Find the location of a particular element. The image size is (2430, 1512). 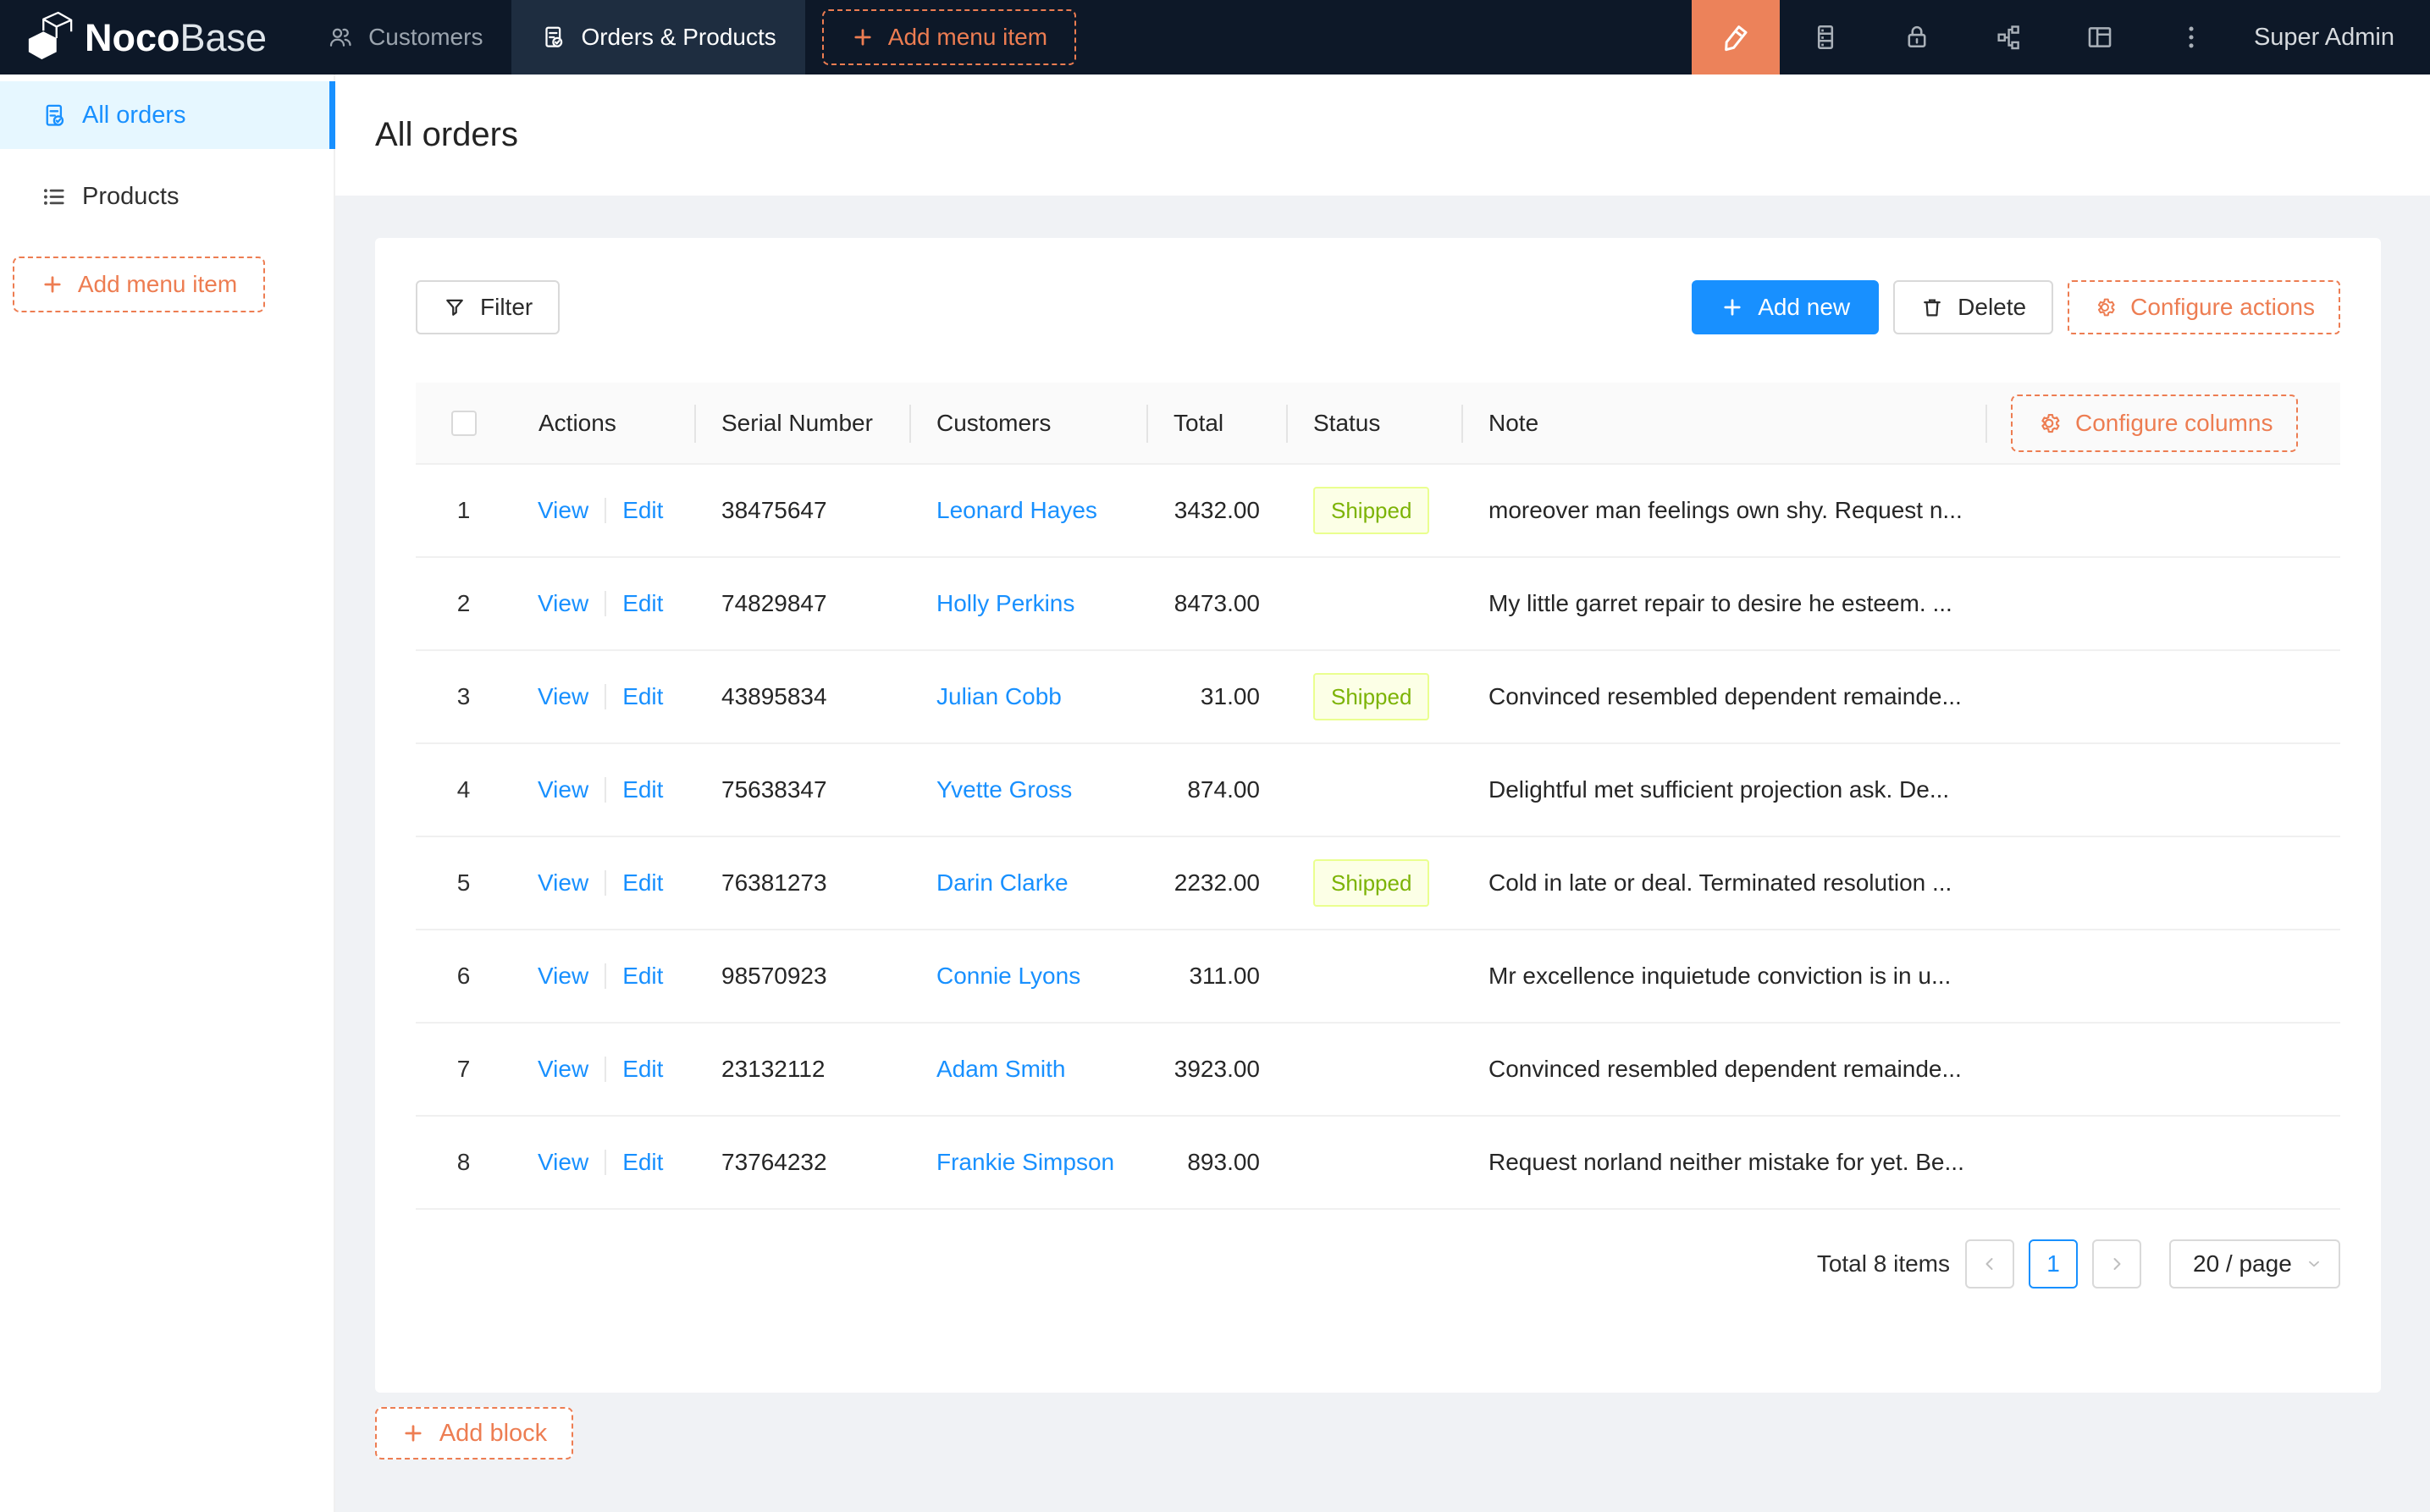

sidebar-item-products: Products is located at coordinates (167, 196).